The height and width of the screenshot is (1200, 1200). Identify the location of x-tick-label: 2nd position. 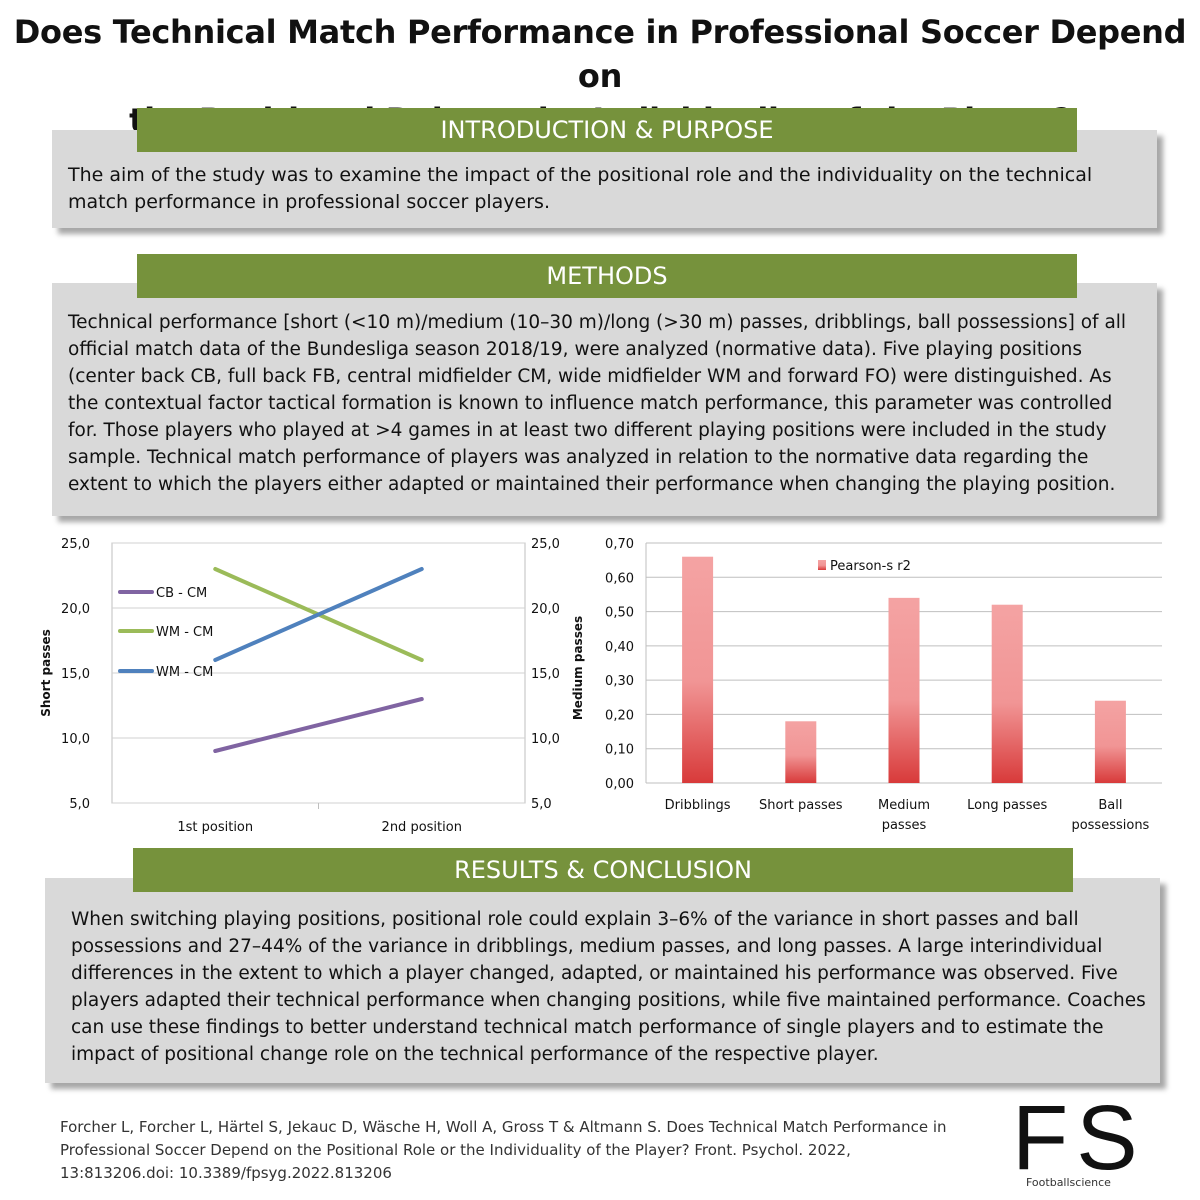
(422, 827).